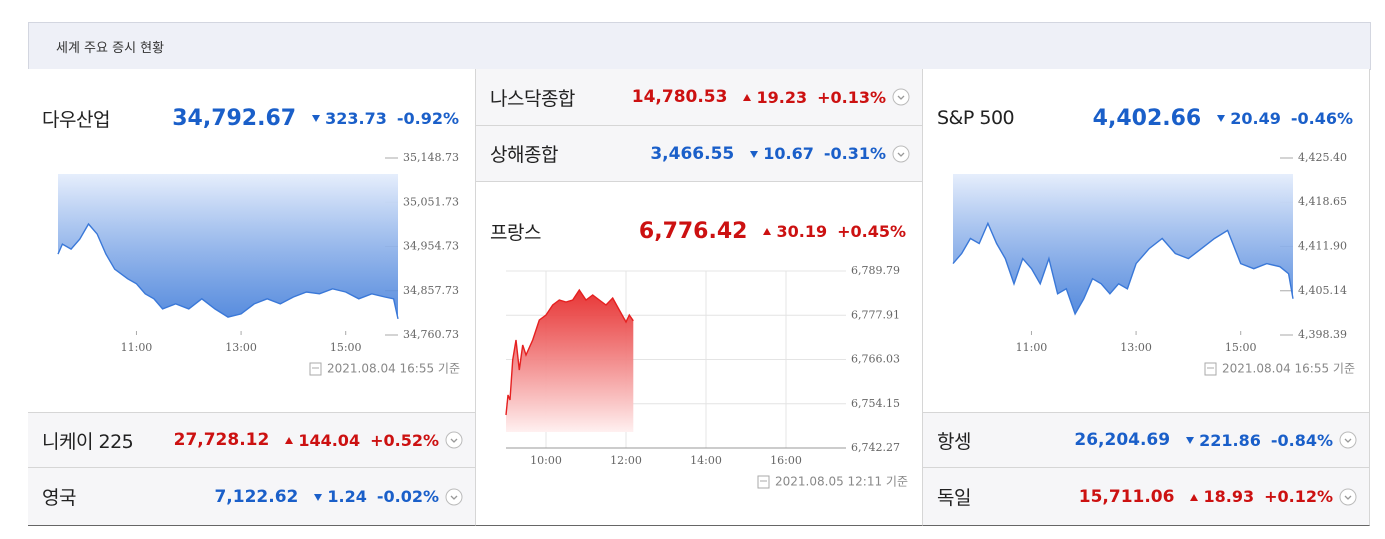  What do you see at coordinates (427, 118) in the screenshot?
I see `index-change-pct: -0.92%` at bounding box center [427, 118].